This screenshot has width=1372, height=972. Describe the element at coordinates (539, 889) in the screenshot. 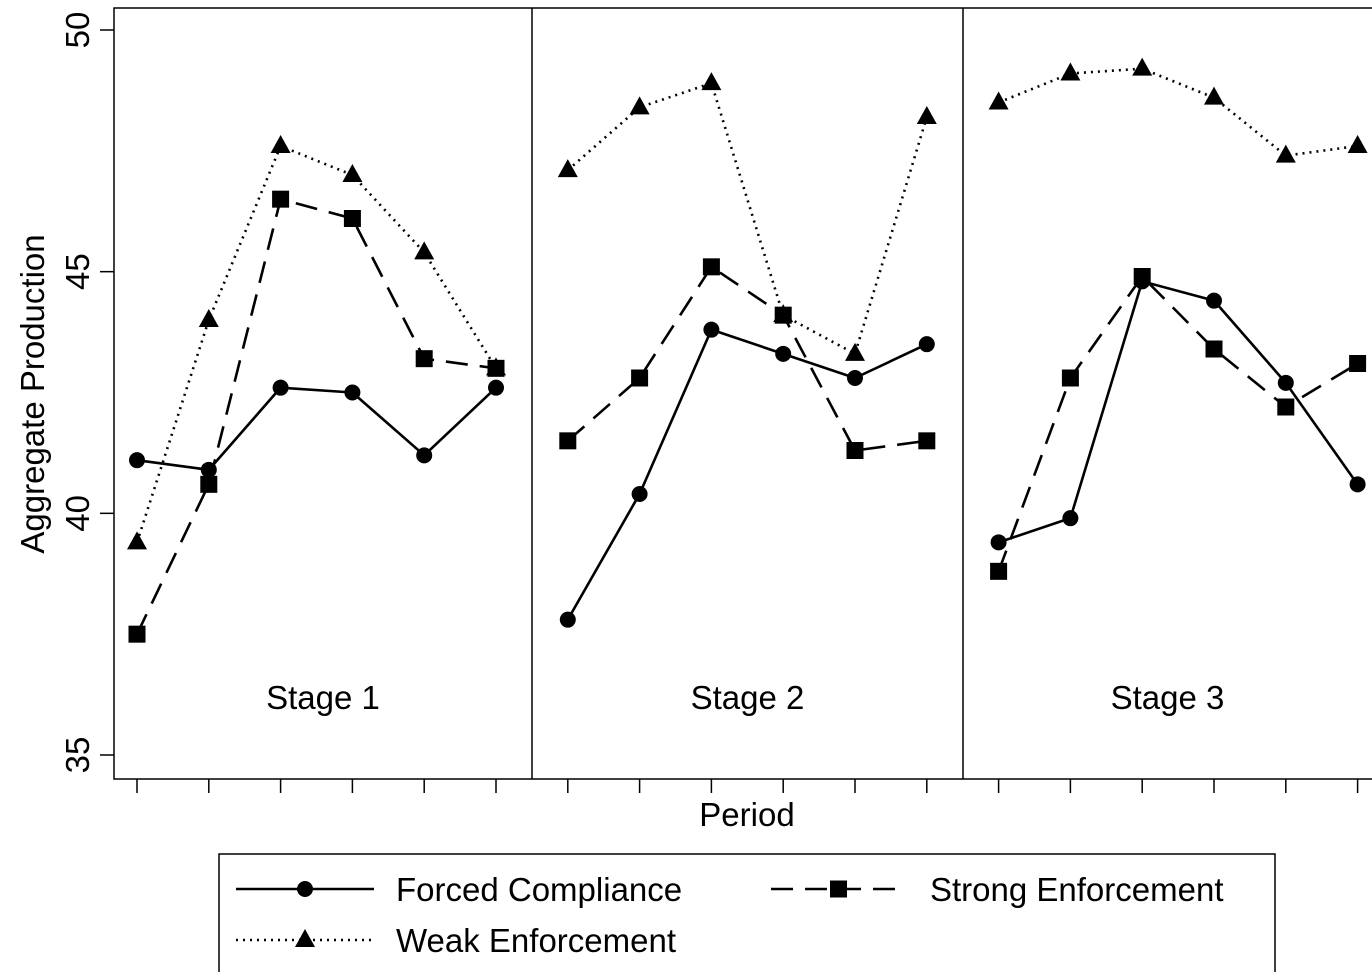

I see `legend-label: Forced Compliance` at that location.